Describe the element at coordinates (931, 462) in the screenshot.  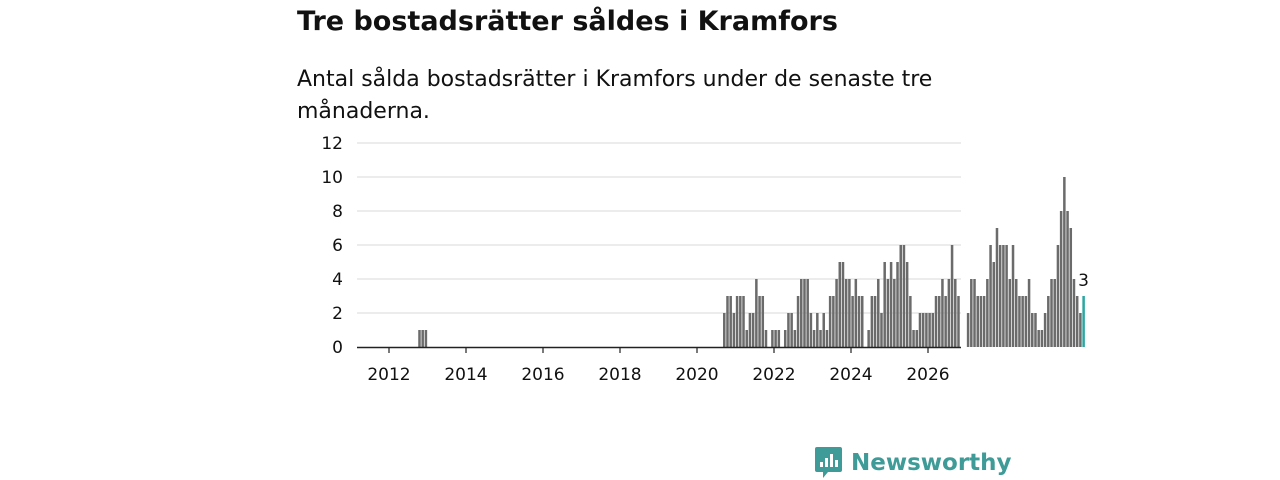
I see `newsworthy-logo-text: Newsworthy` at that location.